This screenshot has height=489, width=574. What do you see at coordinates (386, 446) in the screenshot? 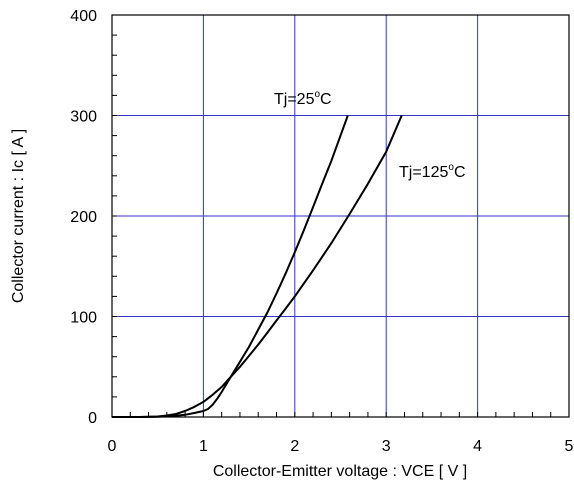
I see `x-tick-label: 3` at bounding box center [386, 446].